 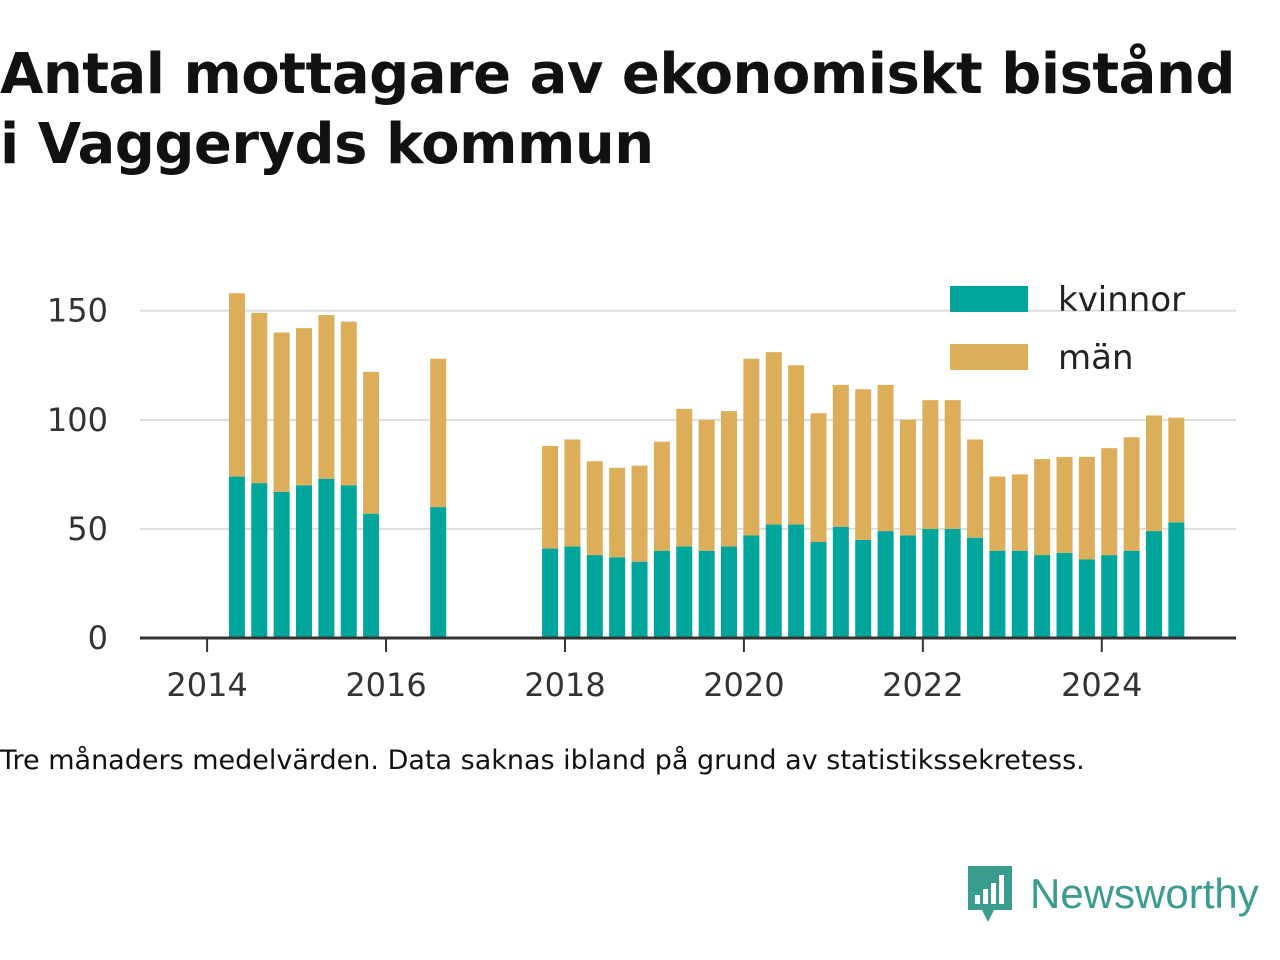 I want to click on brand-name: Newsworthy, so click(x=1144, y=893).